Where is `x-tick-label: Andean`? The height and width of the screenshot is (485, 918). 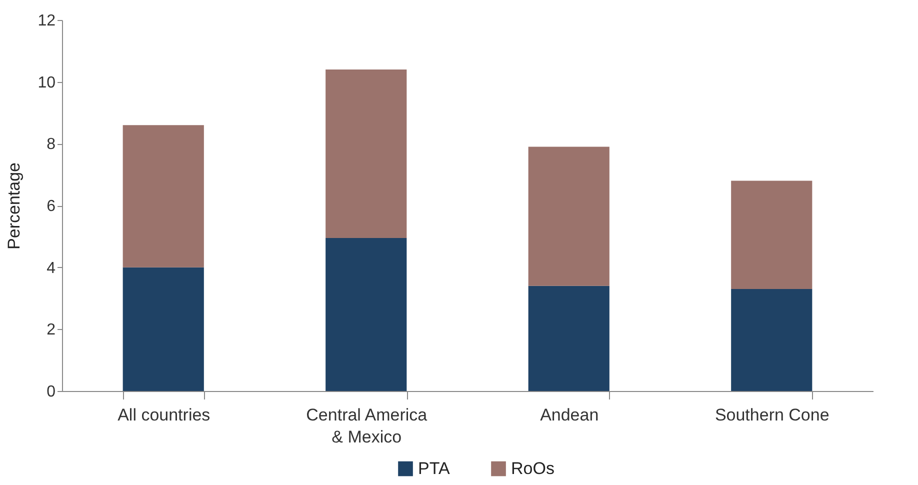 x-tick-label: Andean is located at coordinates (569, 415).